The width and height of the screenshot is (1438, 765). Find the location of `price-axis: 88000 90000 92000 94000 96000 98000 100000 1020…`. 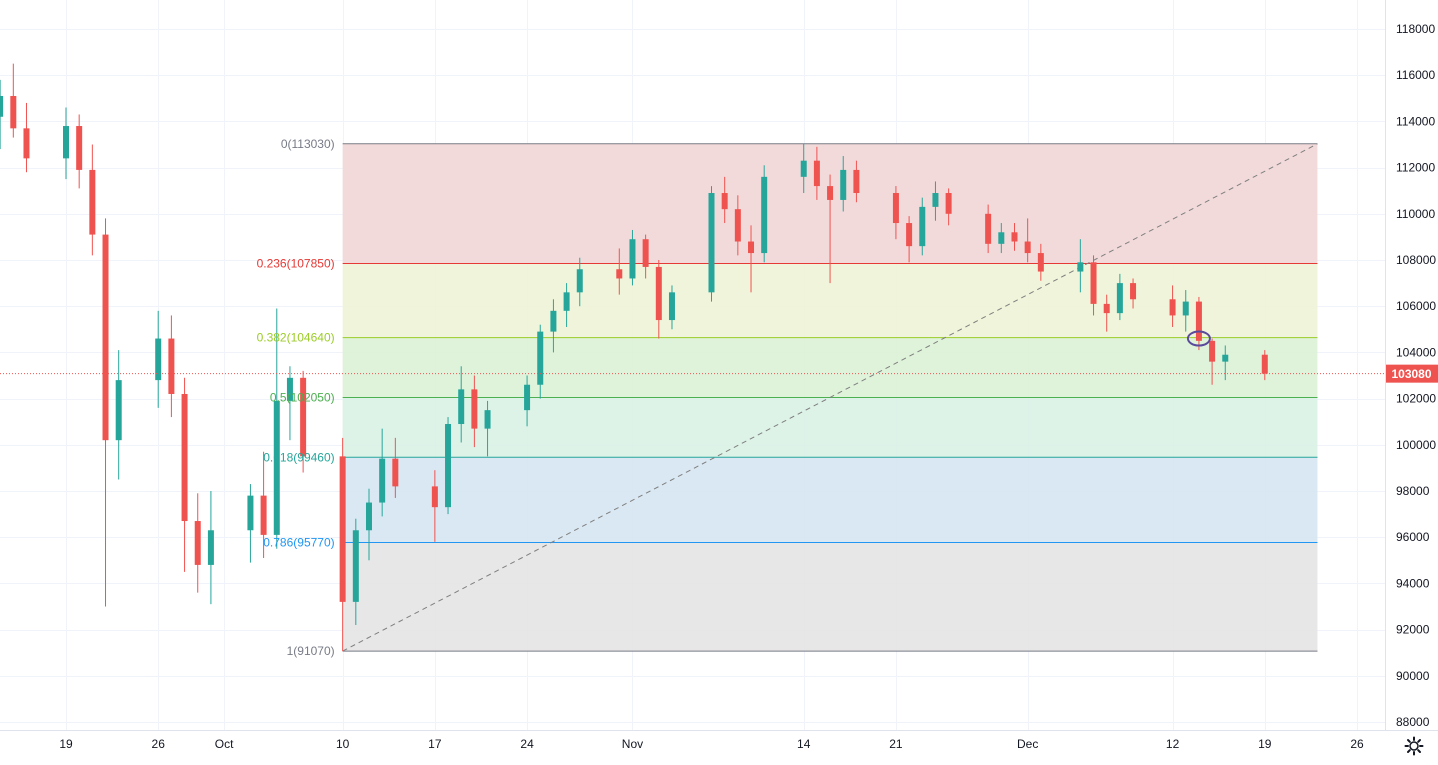

price-axis: 88000 90000 92000 94000 96000 98000 100000 1020… is located at coordinates (1416, 375).